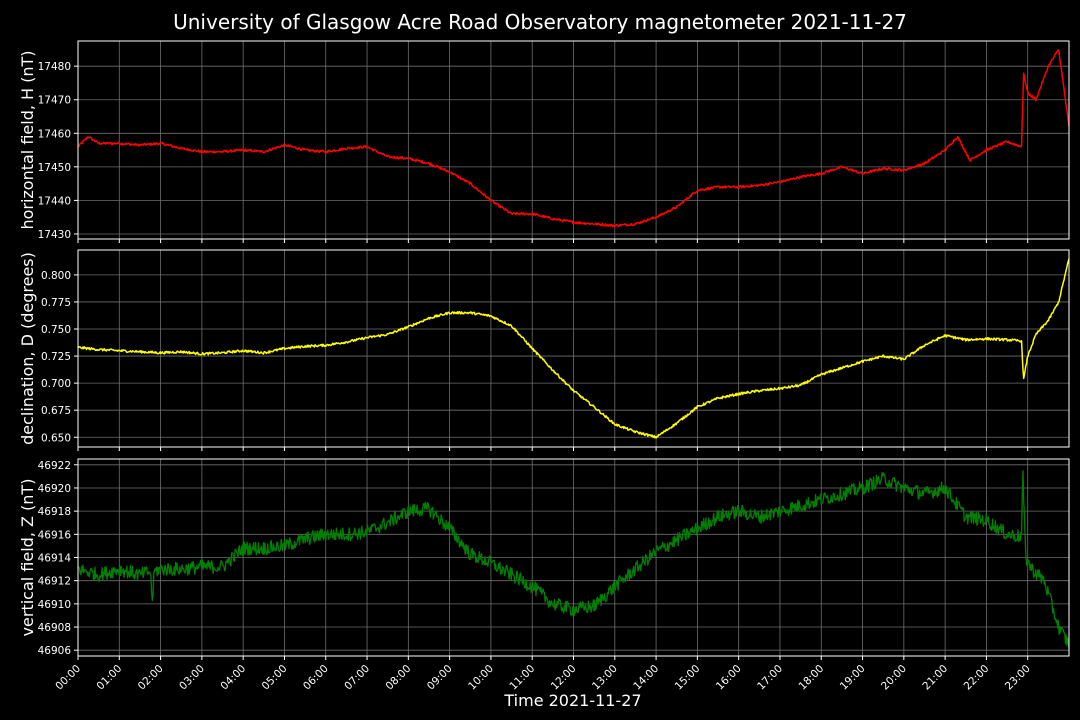  Describe the element at coordinates (54, 235) in the screenshot. I see `y-tick-label: 17430` at that location.